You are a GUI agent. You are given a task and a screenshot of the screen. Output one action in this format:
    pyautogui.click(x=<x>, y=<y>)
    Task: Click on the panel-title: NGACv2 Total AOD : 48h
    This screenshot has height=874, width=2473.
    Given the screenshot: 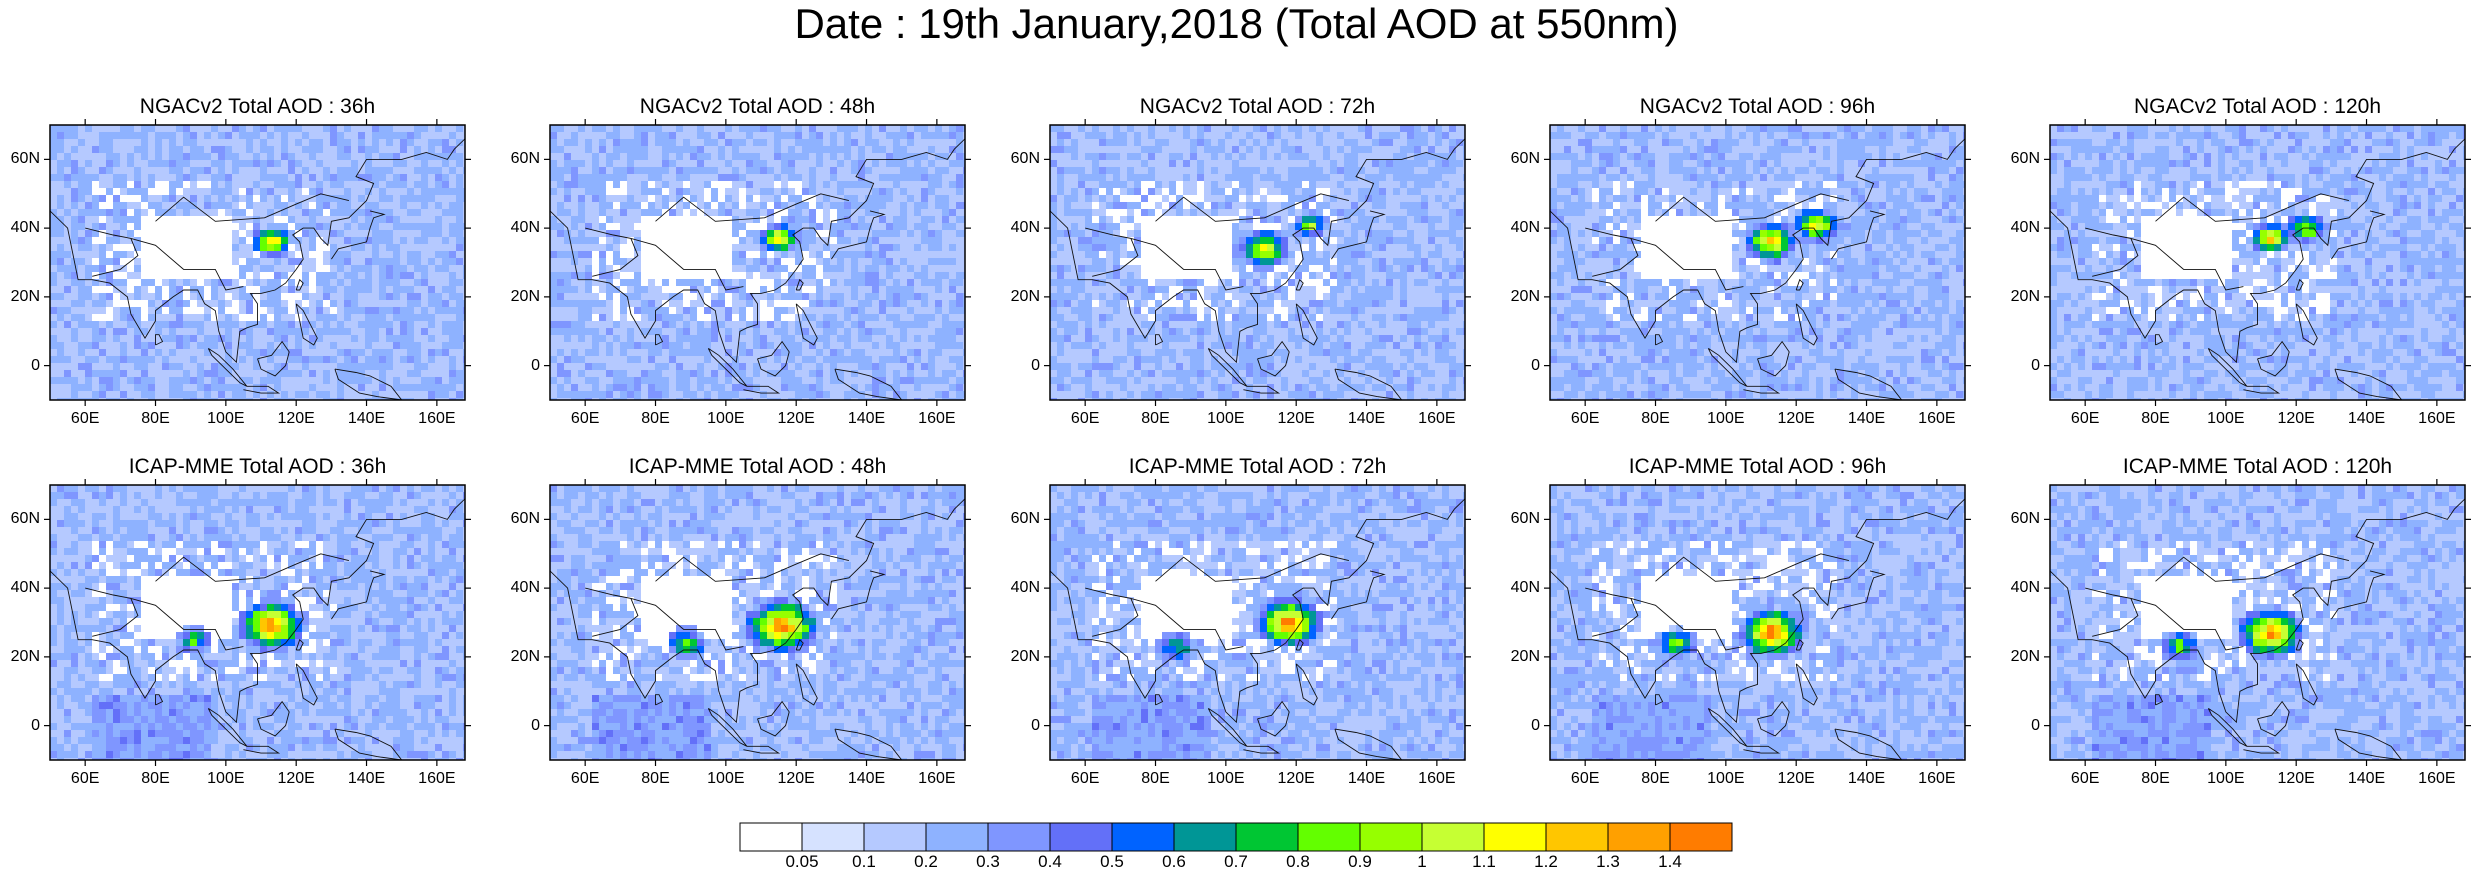 What is the action you would take?
    pyautogui.click(x=758, y=107)
    